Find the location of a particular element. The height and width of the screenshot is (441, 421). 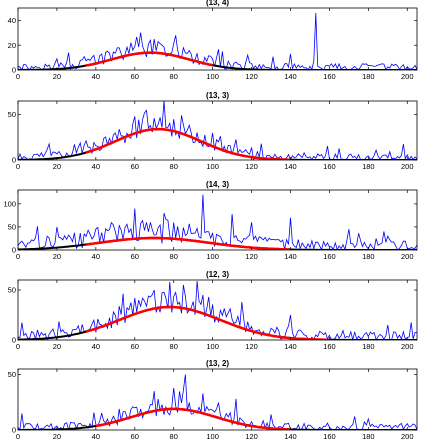

y-tick-label: 100 is located at coordinates (9, 203).